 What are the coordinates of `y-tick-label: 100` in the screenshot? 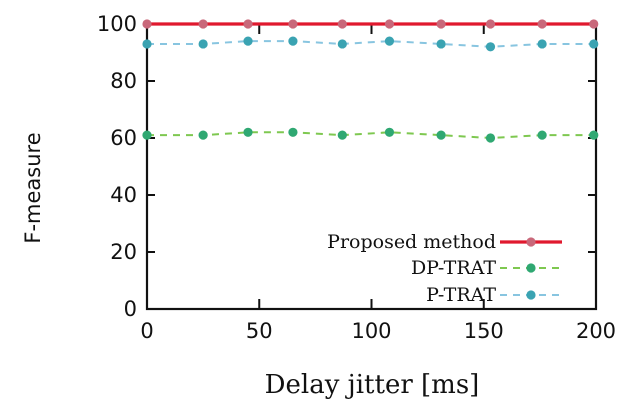 It's located at (117, 24).